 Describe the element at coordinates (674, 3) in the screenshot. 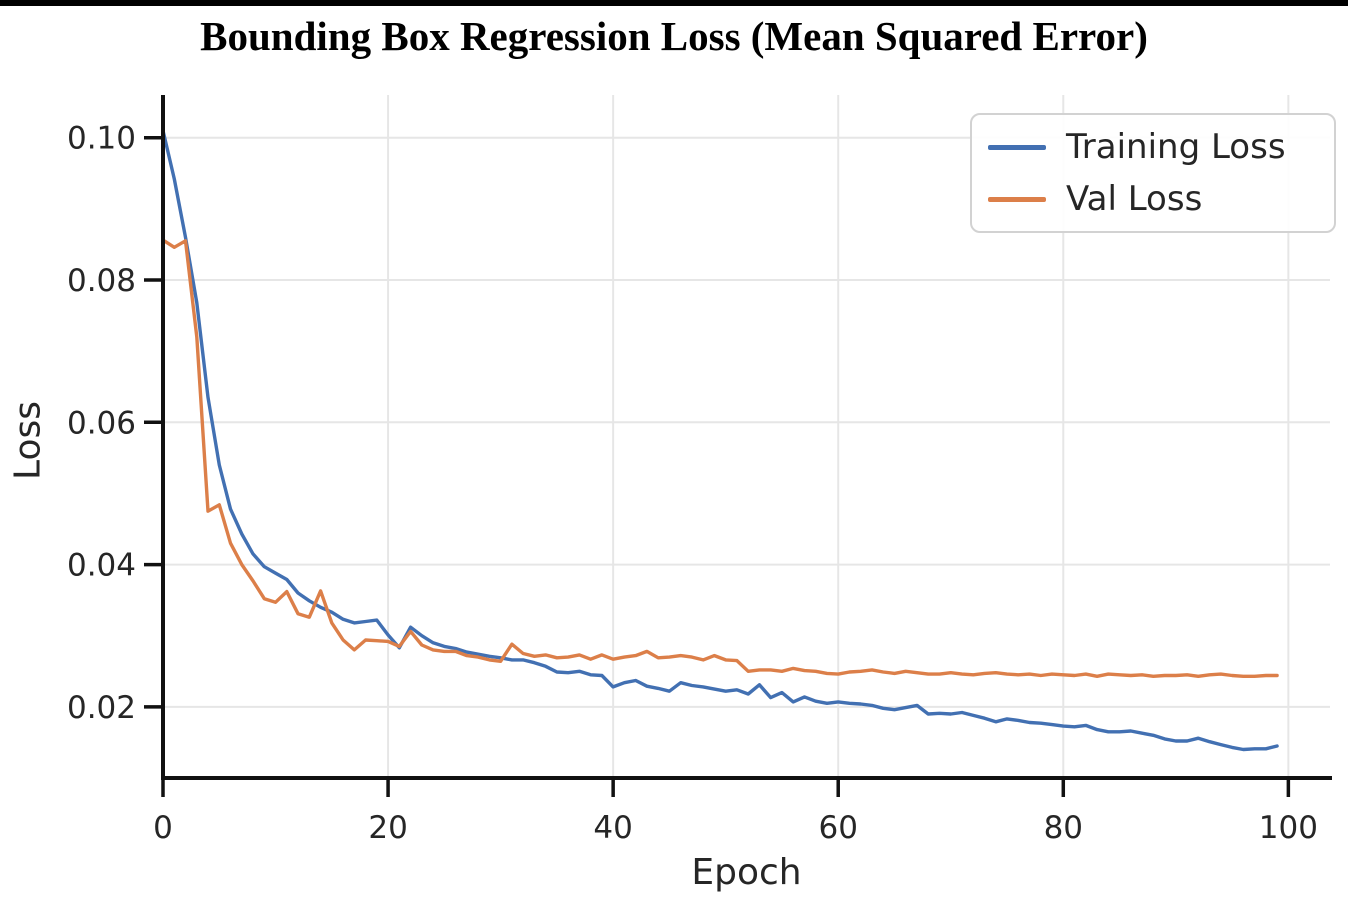

I see `window-top-border` at that location.